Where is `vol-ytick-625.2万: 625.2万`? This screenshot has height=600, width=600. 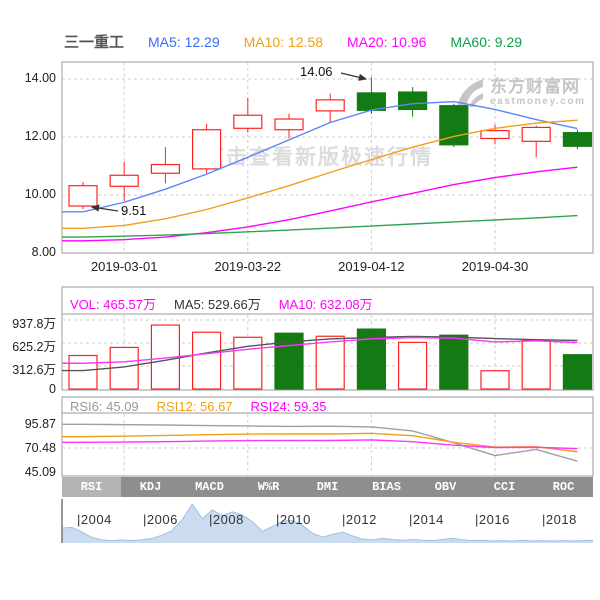
vol-ytick-625.2万: 625.2万 is located at coordinates (34, 347).